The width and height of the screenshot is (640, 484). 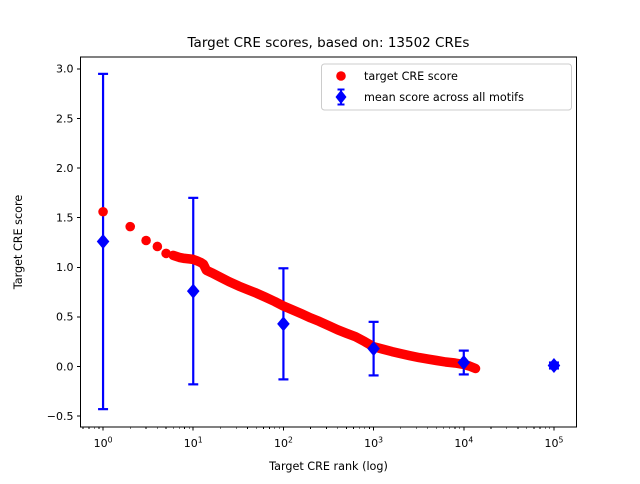 What do you see at coordinates (341, 97) in the screenshot?
I see `legend-mean-score-icon` at bounding box center [341, 97].